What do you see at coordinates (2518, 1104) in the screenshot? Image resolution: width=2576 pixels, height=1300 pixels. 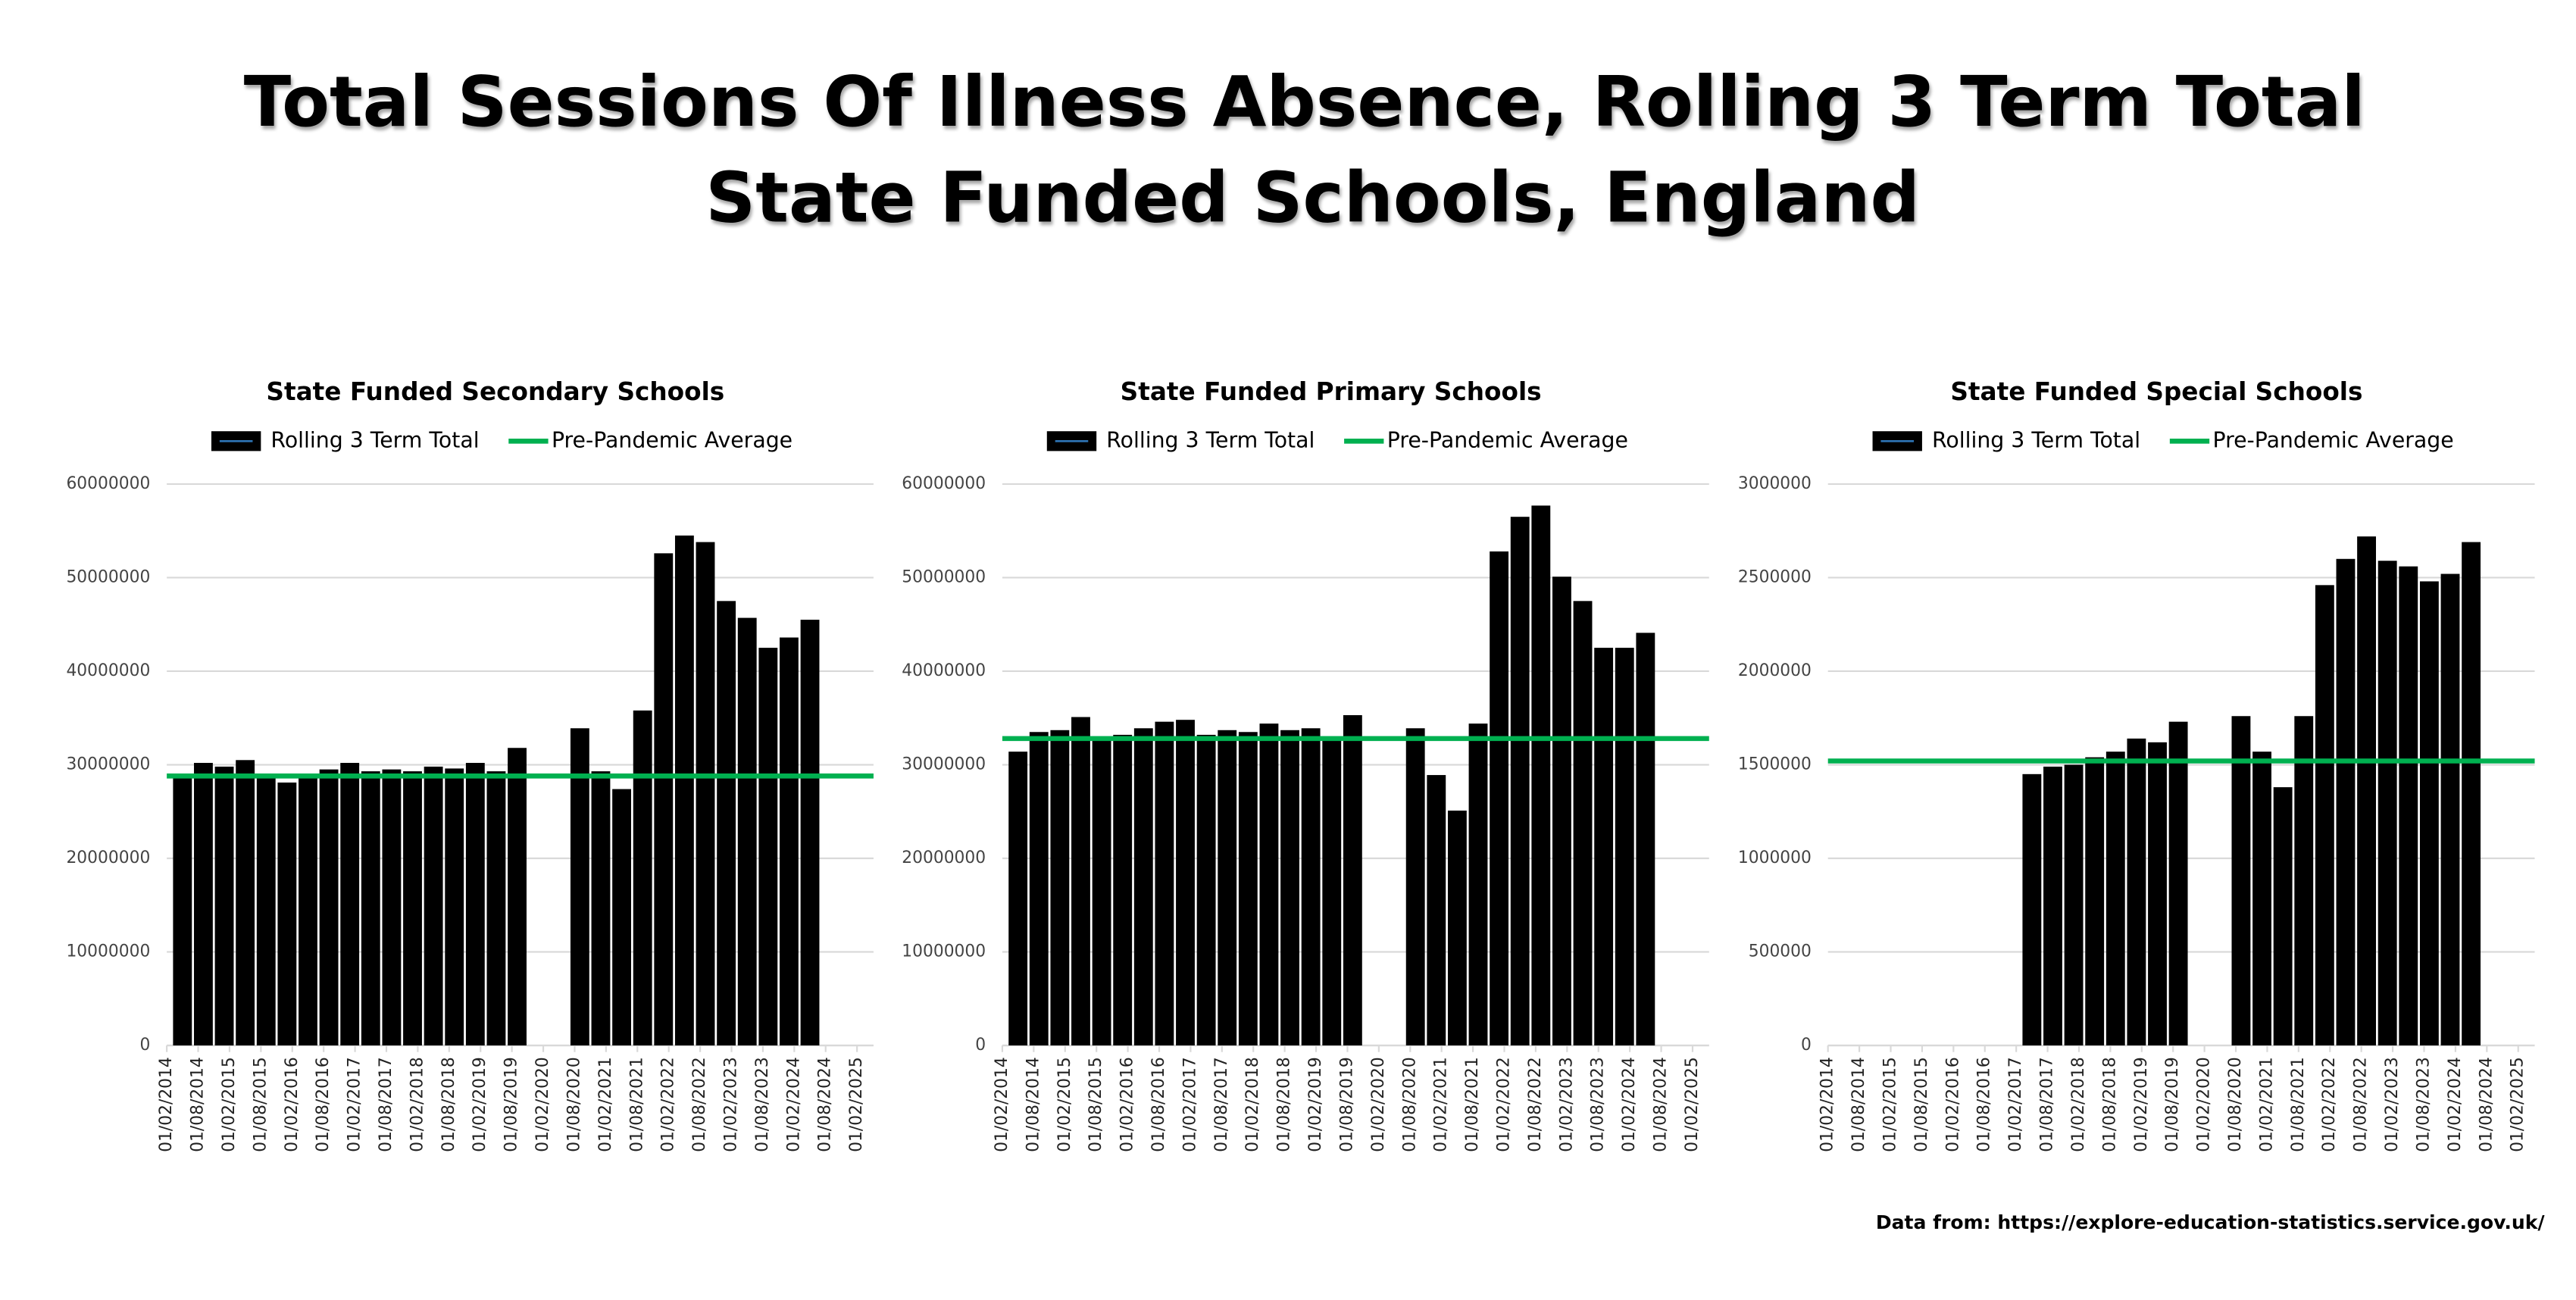 I see `x-tick-label: 01/02/2025` at bounding box center [2518, 1104].